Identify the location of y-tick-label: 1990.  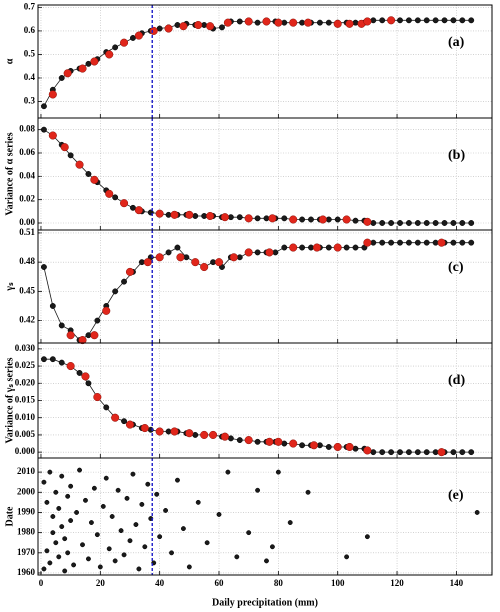
(26, 512).